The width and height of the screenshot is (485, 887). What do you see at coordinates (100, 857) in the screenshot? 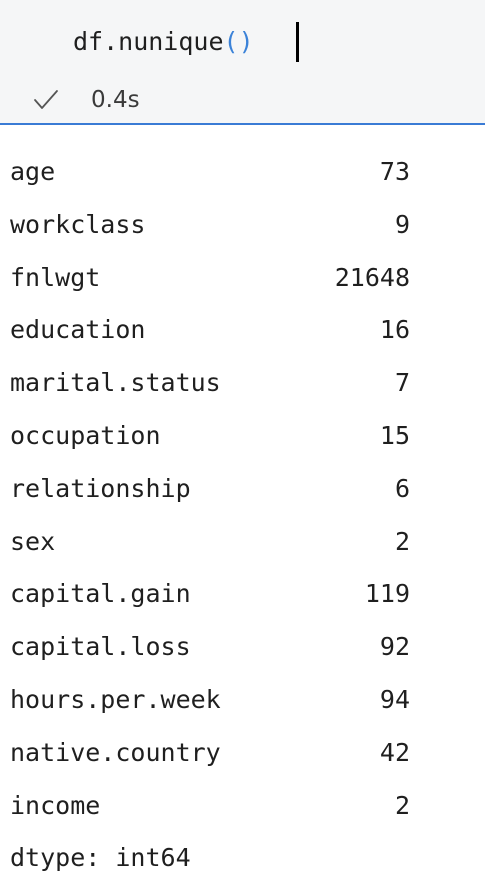
I see `dtype-label: dtype: int64` at bounding box center [100, 857].